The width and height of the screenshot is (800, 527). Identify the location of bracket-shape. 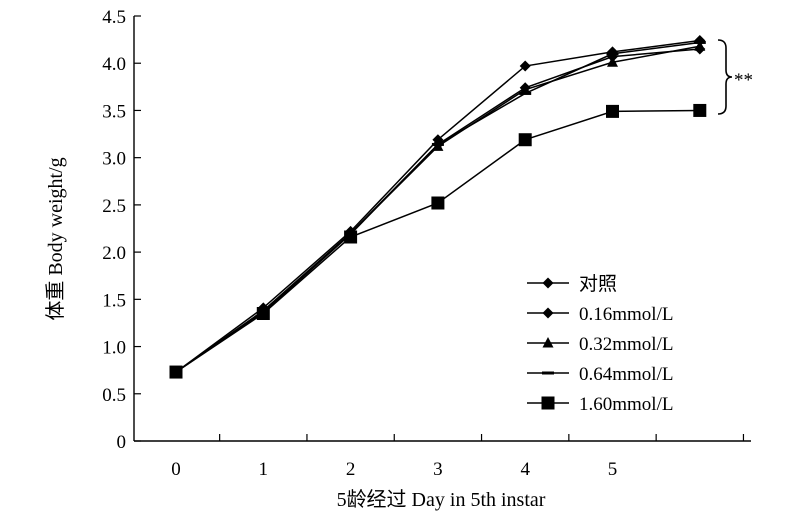
(725, 77).